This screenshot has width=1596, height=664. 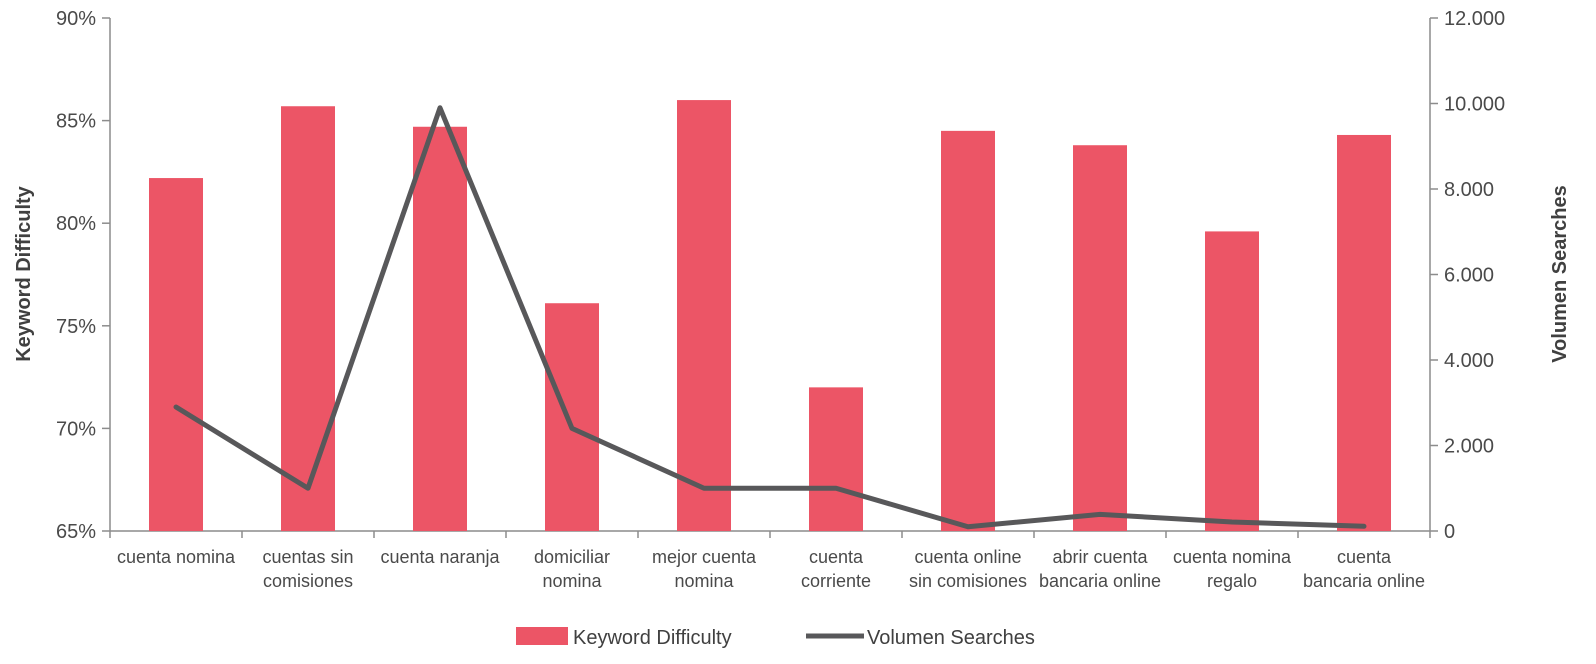 What do you see at coordinates (1449, 532) in the screenshot?
I see `y-right-tick-label: 0` at bounding box center [1449, 532].